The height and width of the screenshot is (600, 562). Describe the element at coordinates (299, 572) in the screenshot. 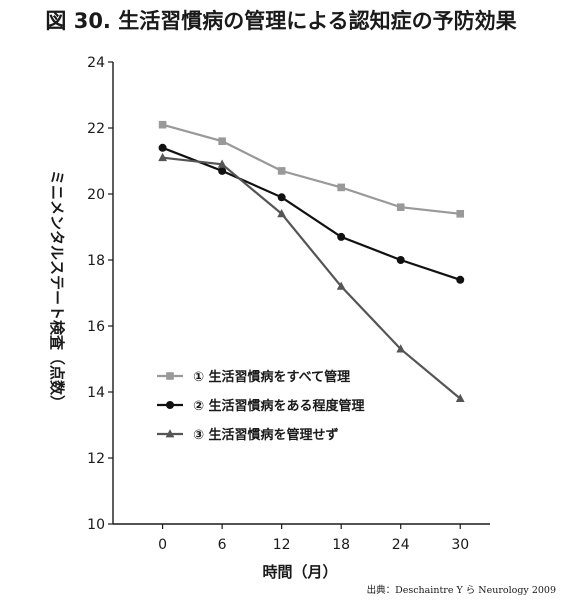

I see `x-axis-title: 時間（月）` at that location.